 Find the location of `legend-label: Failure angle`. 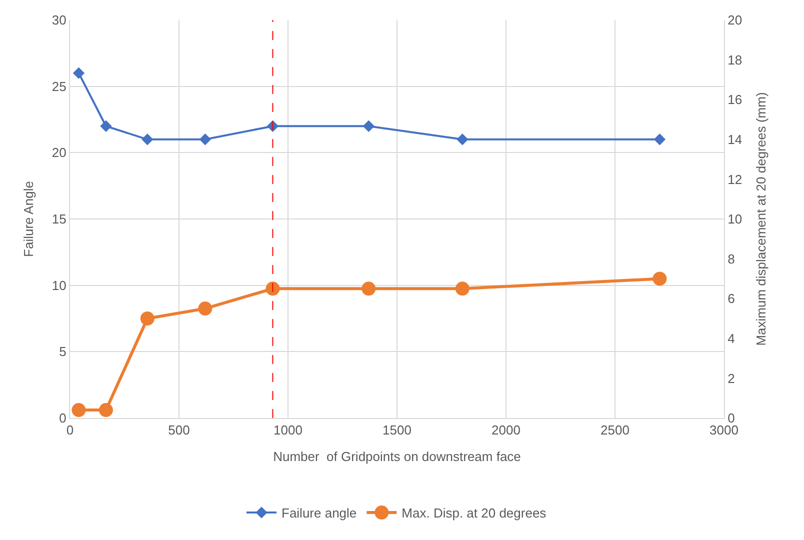

legend-label: Failure angle is located at coordinates (319, 513).